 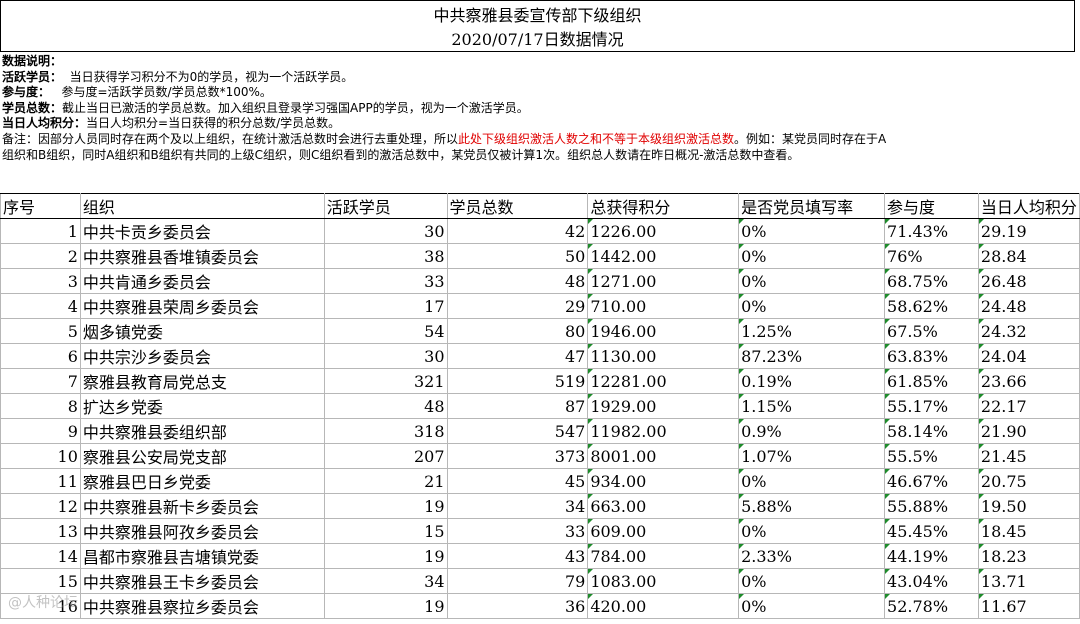 What do you see at coordinates (385, 331) in the screenshot?
I see `cell-active: 54` at bounding box center [385, 331].